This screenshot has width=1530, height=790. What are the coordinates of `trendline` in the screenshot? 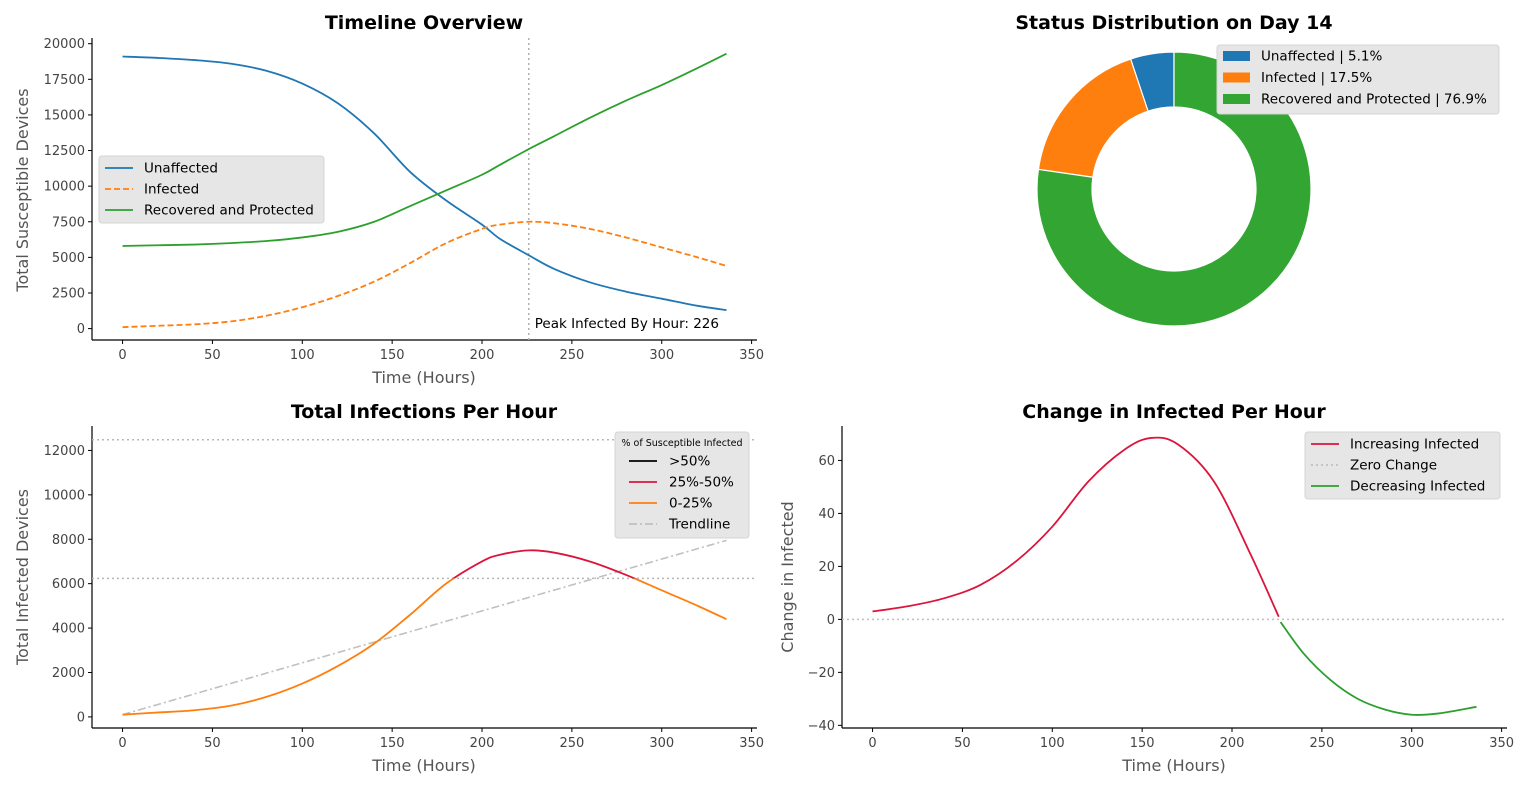 It's located at (424, 627).